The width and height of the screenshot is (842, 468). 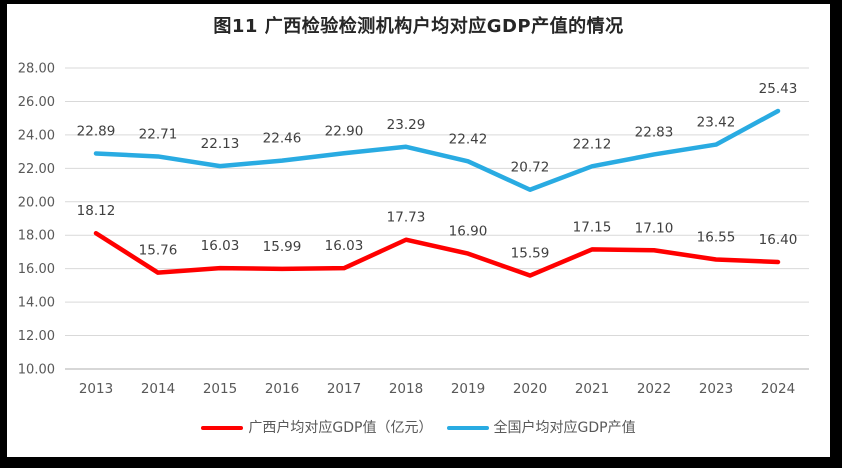 What do you see at coordinates (654, 389) in the screenshot?
I see `x-axis-tick-label: 2022` at bounding box center [654, 389].